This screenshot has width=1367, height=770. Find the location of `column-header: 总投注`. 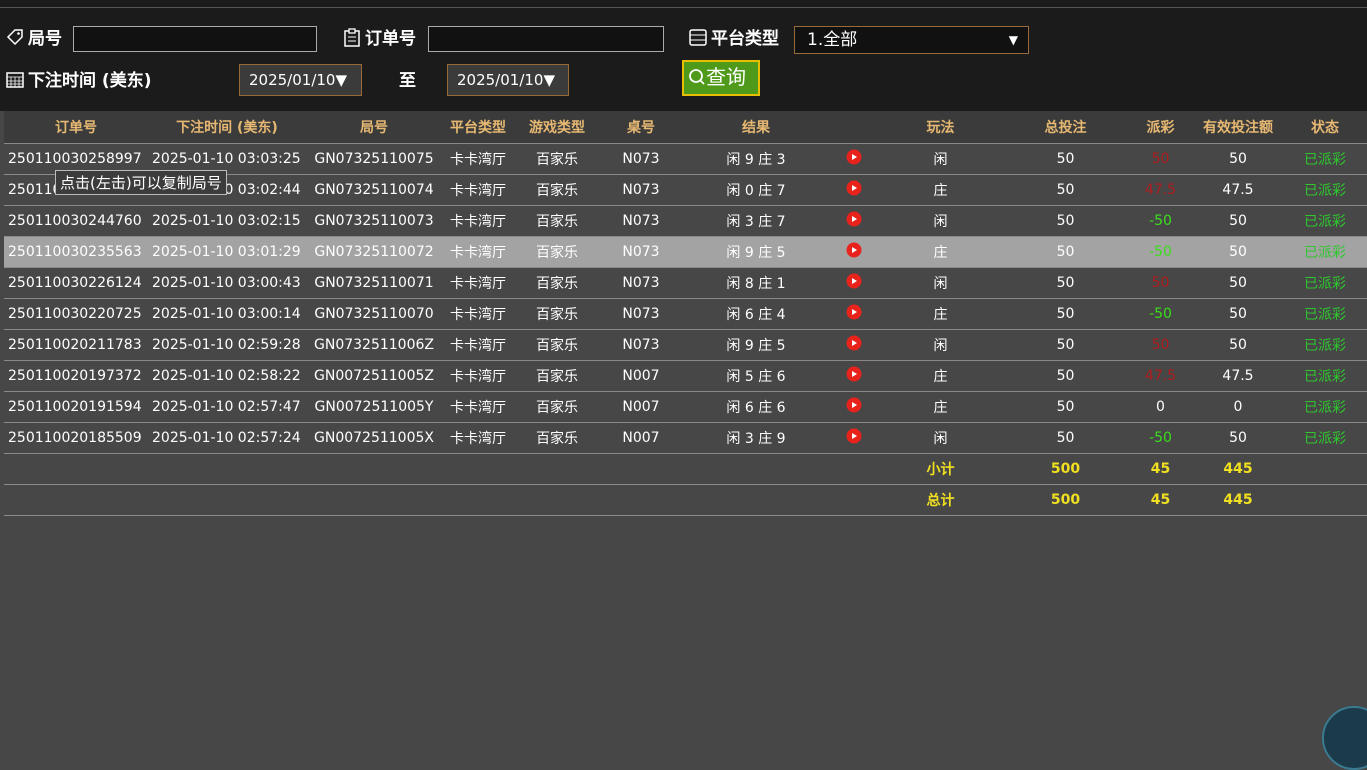

column-header: 总投注 is located at coordinates (1065, 127).